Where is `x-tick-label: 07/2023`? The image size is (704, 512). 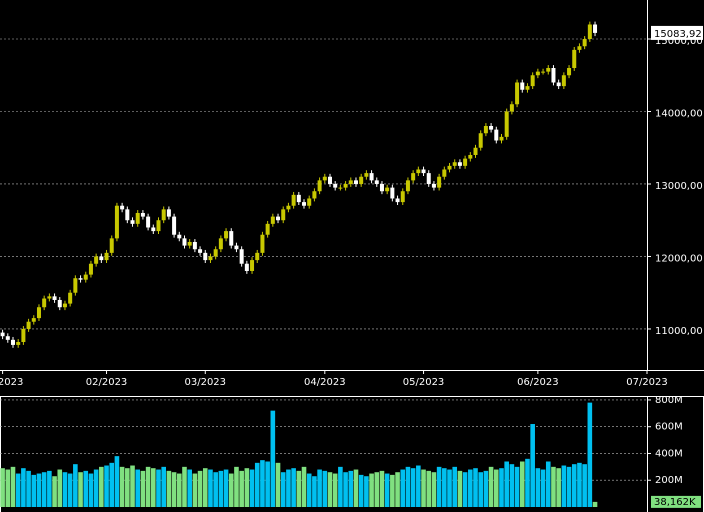
x-tick-label: 07/2023 is located at coordinates (647, 382).